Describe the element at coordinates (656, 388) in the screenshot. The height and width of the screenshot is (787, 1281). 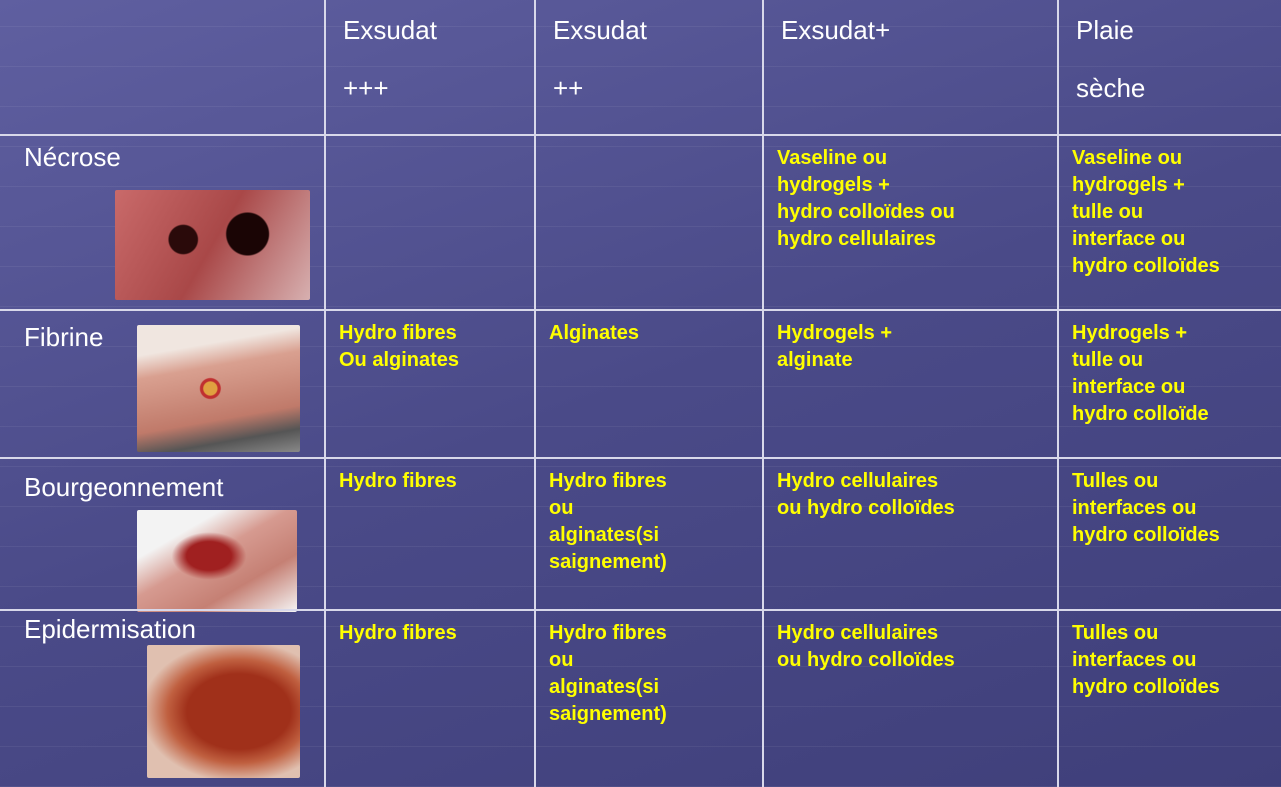
I see `cell: Alginates` at that location.